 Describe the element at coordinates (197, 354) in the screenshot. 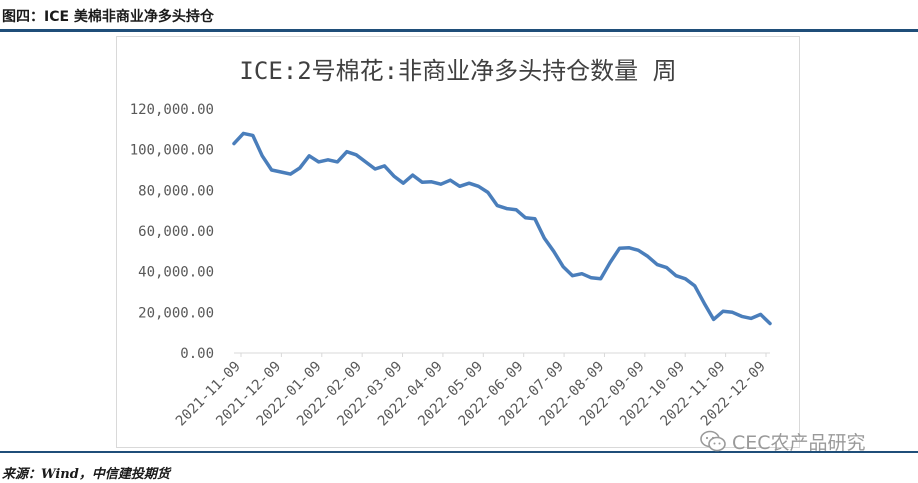

I see `y-tick-label: 0.00` at that location.